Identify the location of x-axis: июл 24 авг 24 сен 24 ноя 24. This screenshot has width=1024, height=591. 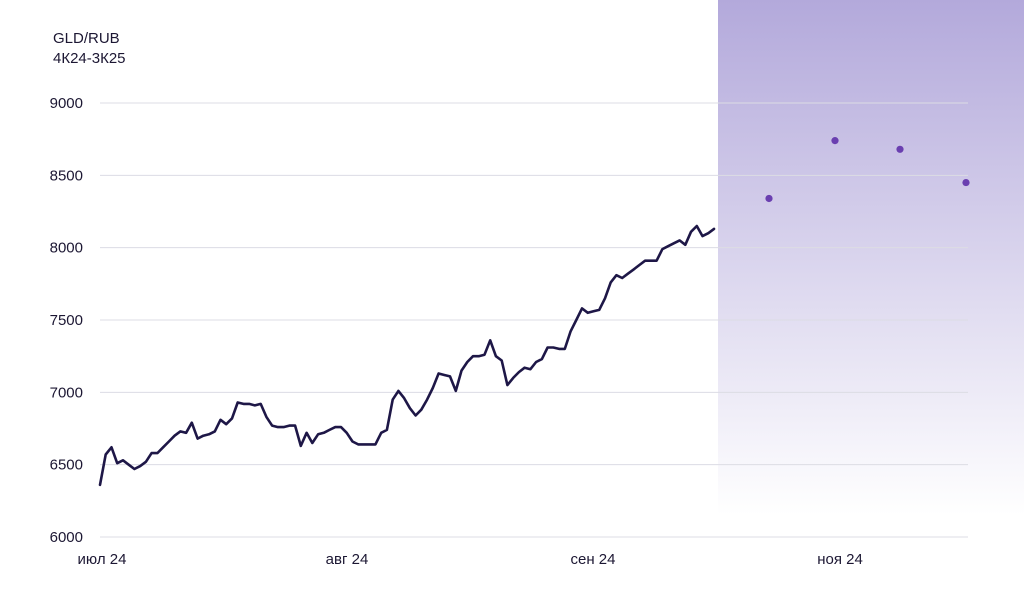
(470, 559).